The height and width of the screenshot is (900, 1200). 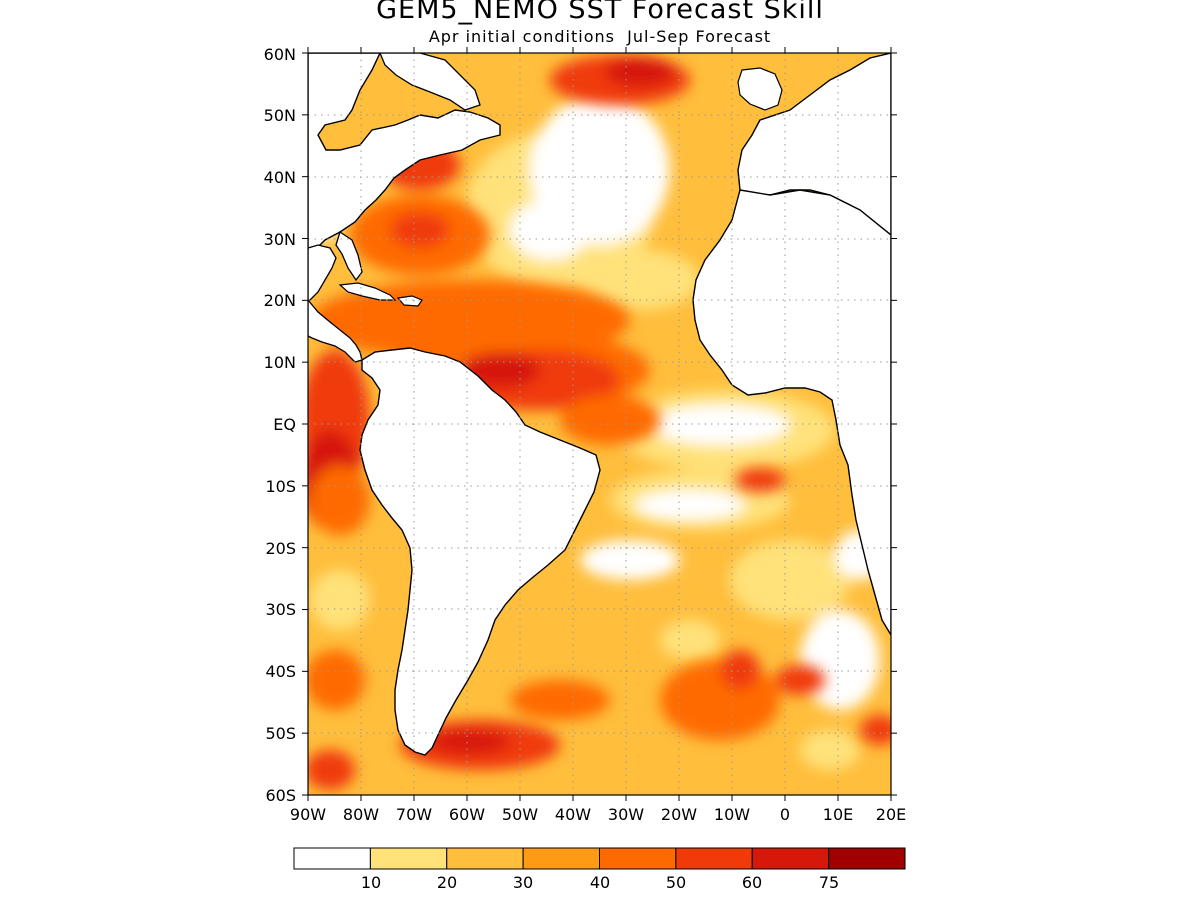 What do you see at coordinates (280, 177) in the screenshot?
I see `lat-tick-label: 40N` at bounding box center [280, 177].